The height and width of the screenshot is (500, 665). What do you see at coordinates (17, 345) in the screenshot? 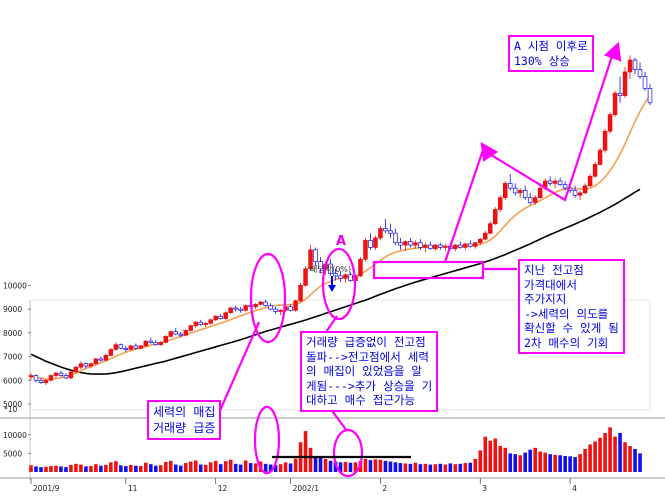
I see `price-axis-ticks: 5000 6000 7000 8000 9000 10000` at bounding box center [17, 345].